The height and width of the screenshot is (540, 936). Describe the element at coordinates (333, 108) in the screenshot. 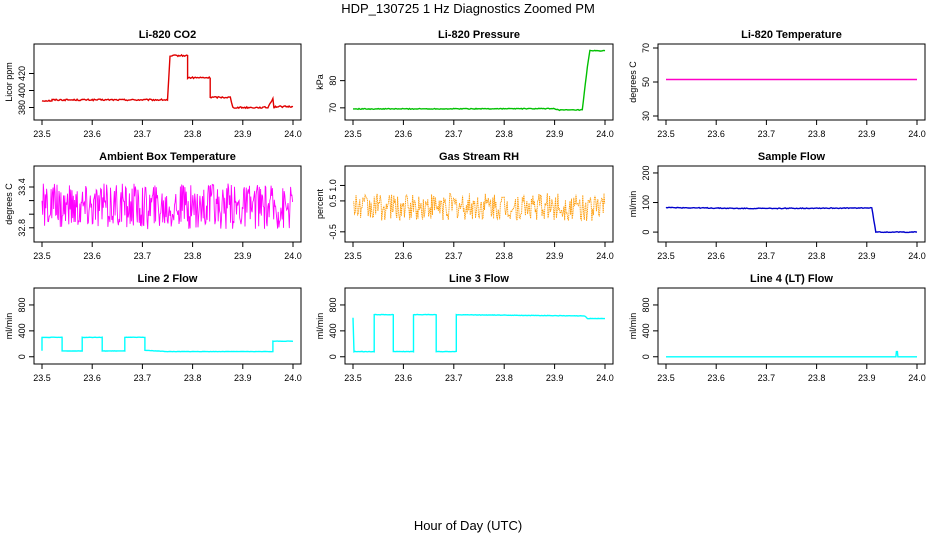

I see `y-tick-label: 70` at that location.